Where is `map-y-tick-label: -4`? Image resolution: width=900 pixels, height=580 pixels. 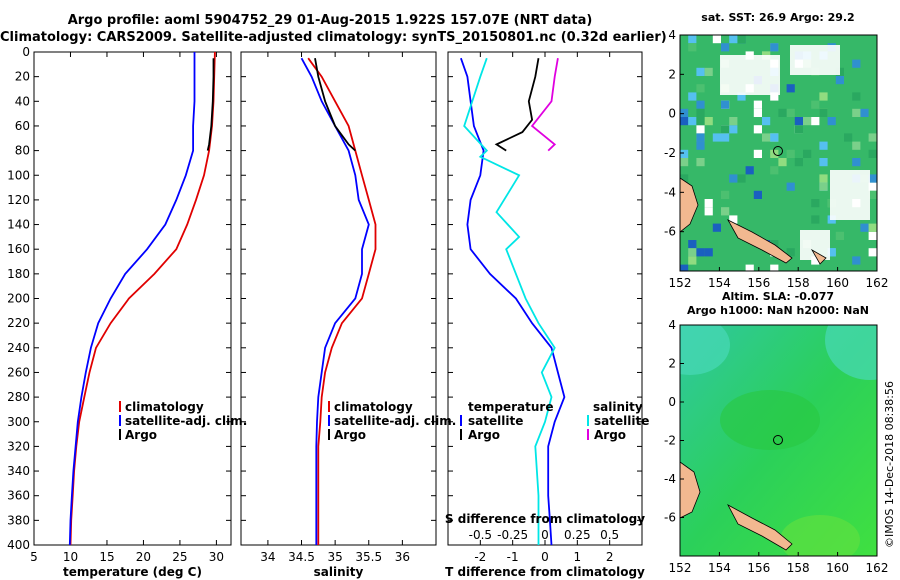 map-y-tick-label: -4 is located at coordinates (670, 192).